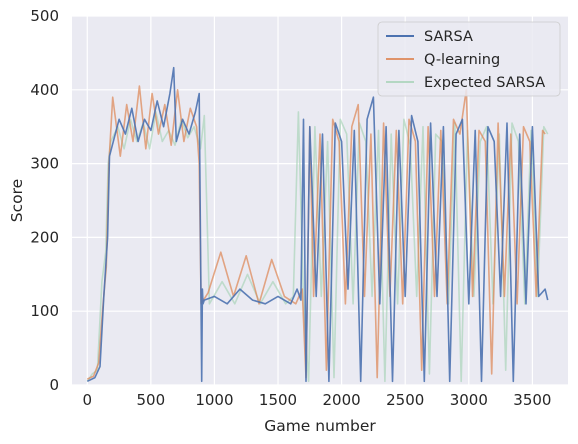  I want to click on y-tick-label: 100, so click(44, 311).